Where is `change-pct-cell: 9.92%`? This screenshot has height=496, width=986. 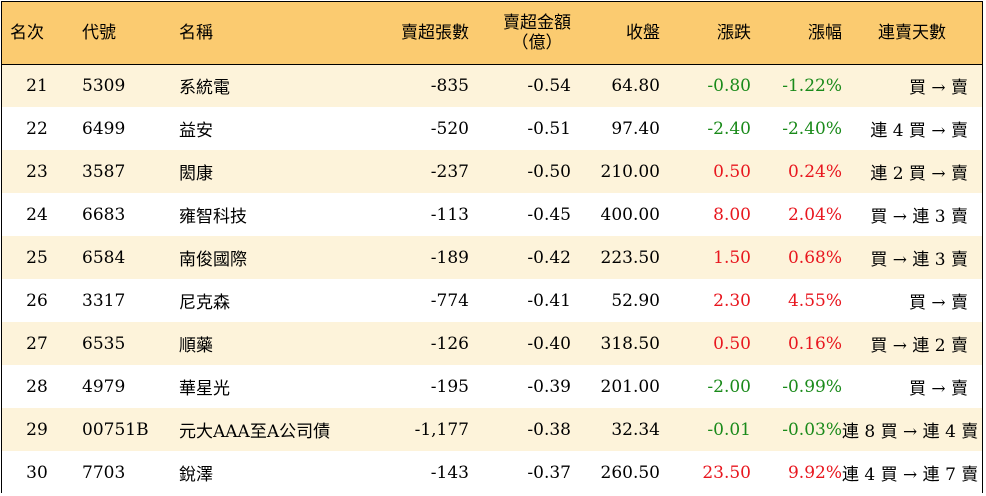 change-pct-cell: 9.92% is located at coordinates (814, 472).